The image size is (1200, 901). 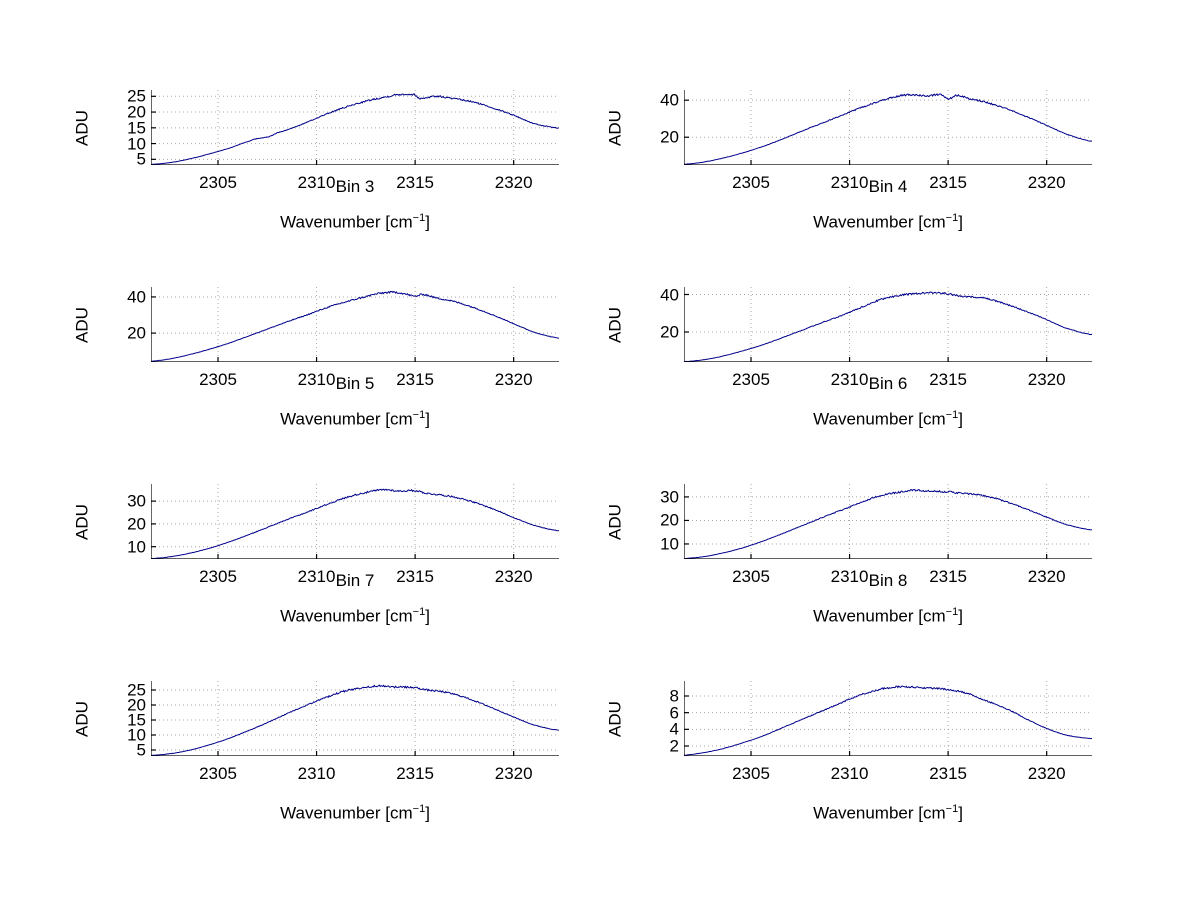 I want to click on y-tick-label: 25, so click(x=136, y=690).